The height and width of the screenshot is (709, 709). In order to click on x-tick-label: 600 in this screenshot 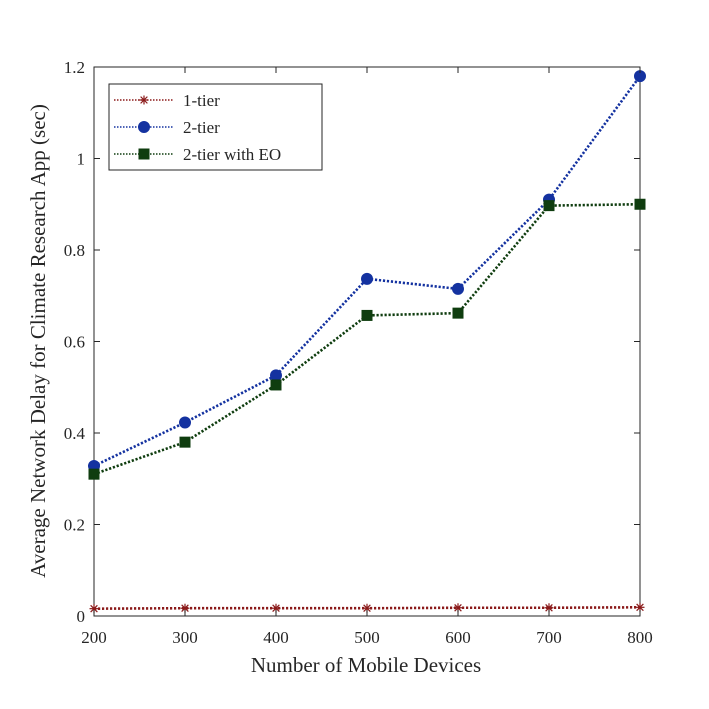, I will do `click(458, 637)`.